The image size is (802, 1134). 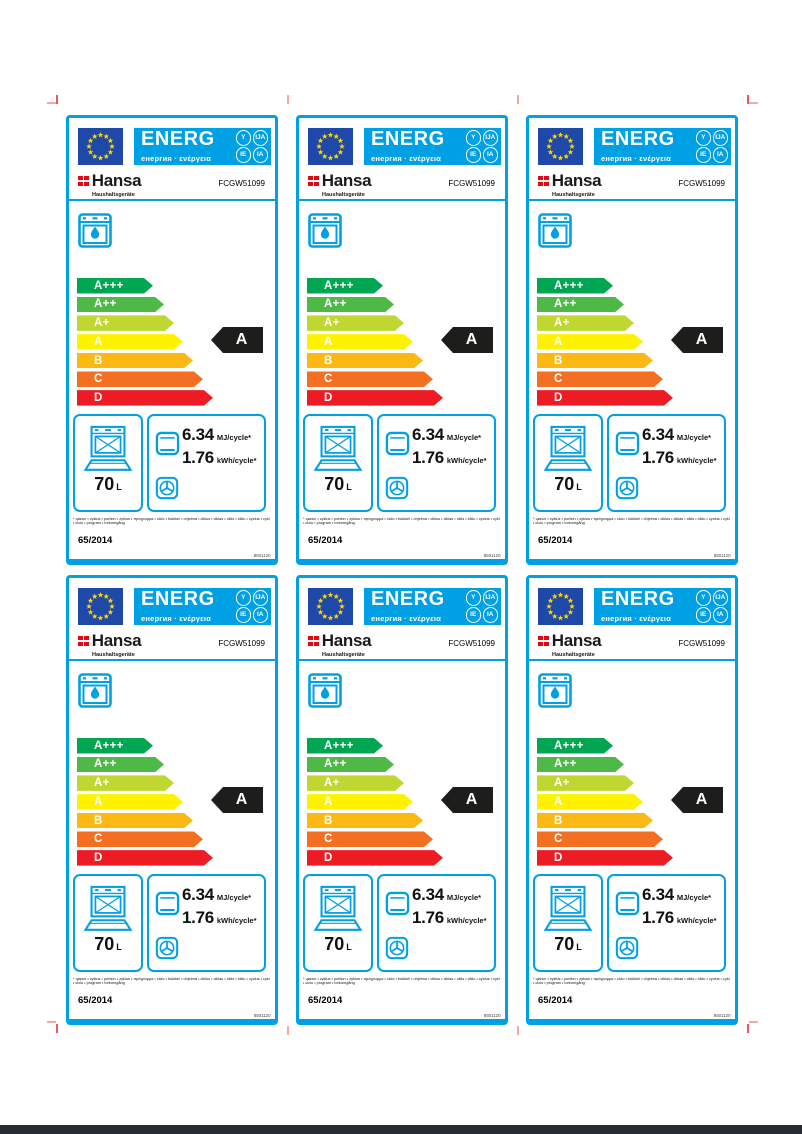 I want to click on energy-value-kwh: 1.76 kWh/cycle*, so click(x=219, y=919).